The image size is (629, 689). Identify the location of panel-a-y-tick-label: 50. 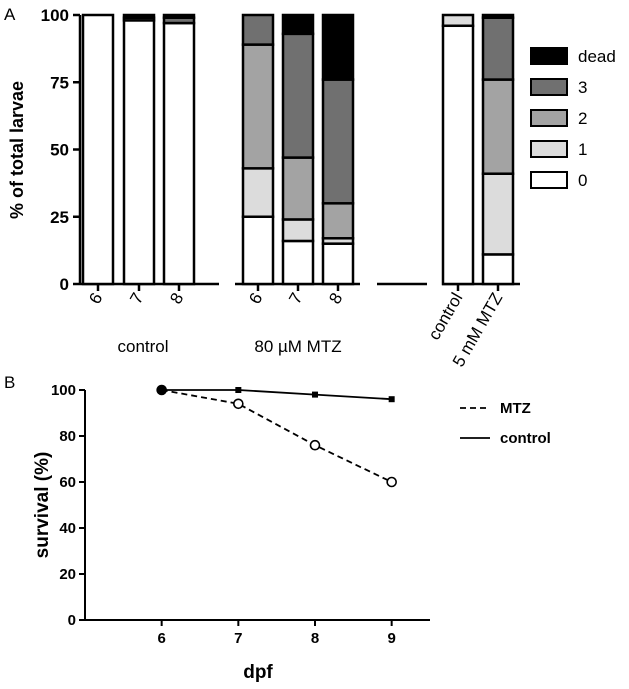
(59, 150).